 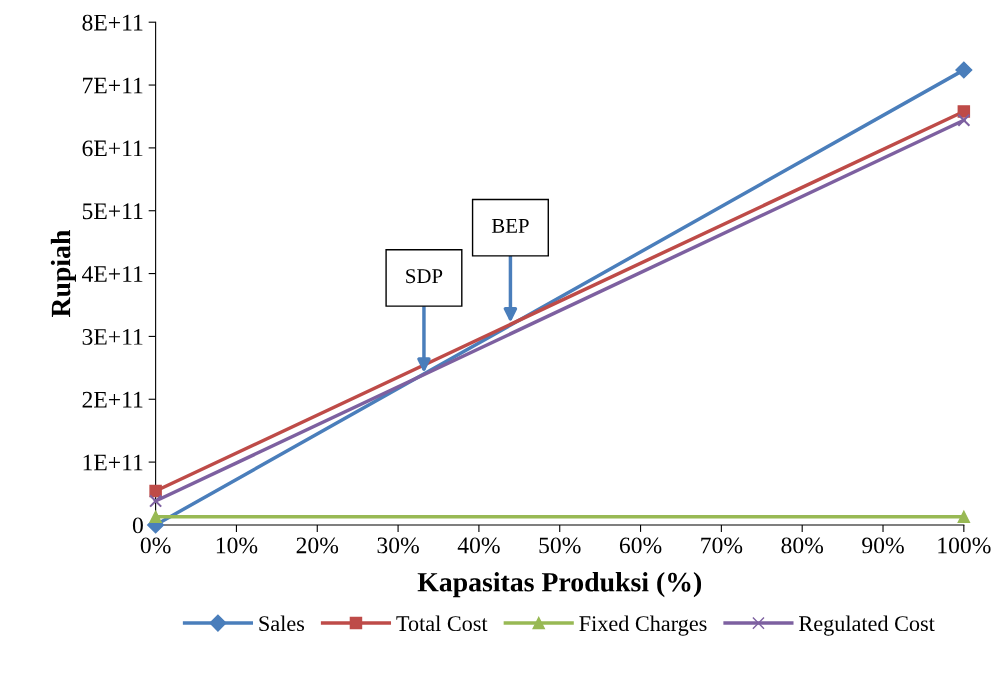 I want to click on annotation: SDP, so click(x=424, y=276).